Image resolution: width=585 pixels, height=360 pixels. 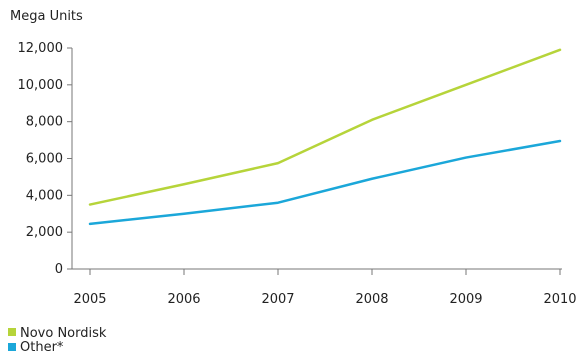 What do you see at coordinates (41, 85) in the screenshot?
I see `y-axis-tick-label: 10,000` at bounding box center [41, 85].